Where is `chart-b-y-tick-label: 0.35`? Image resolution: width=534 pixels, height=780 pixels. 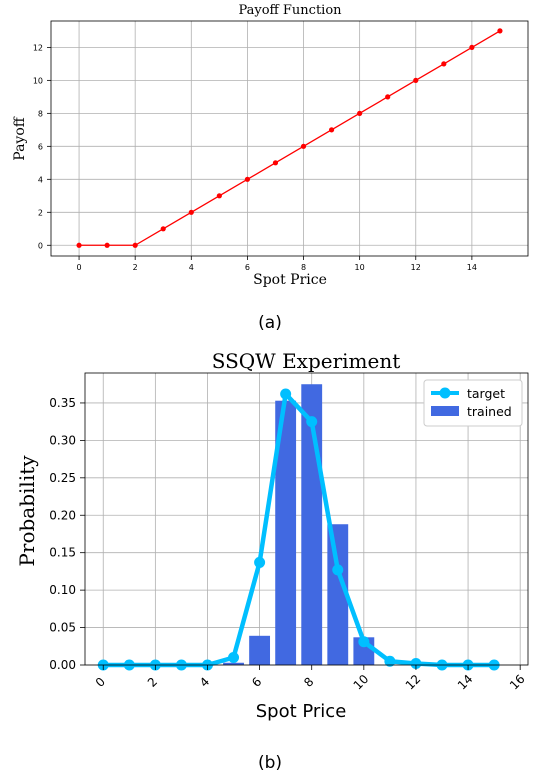 chart-b-y-tick-label: 0.35 is located at coordinates (62, 403).